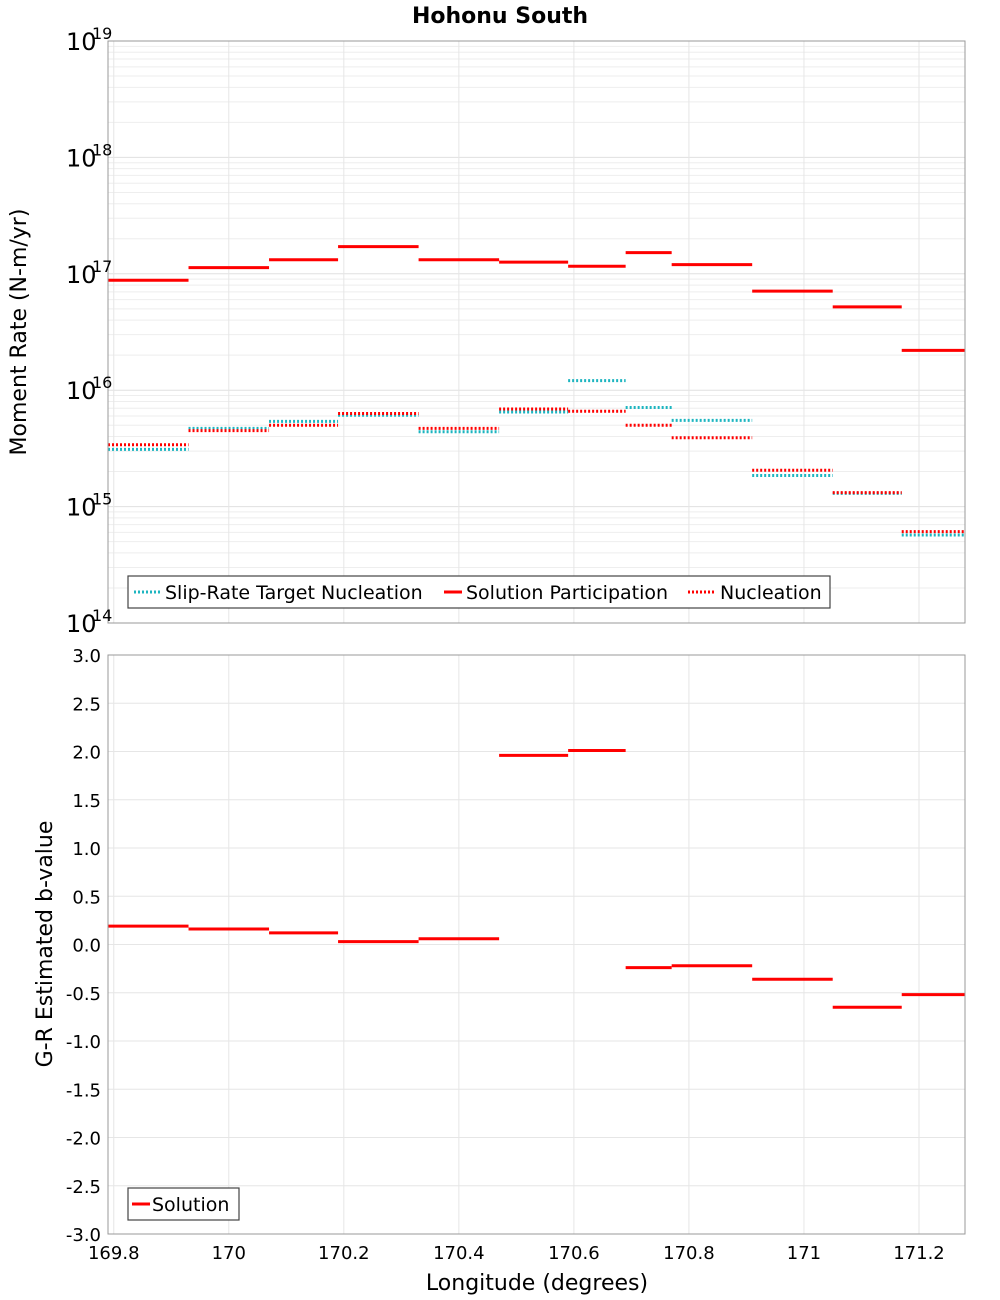  Describe the element at coordinates (574, 1253) in the screenshot. I see `x-tick-label: 170.6` at that location.